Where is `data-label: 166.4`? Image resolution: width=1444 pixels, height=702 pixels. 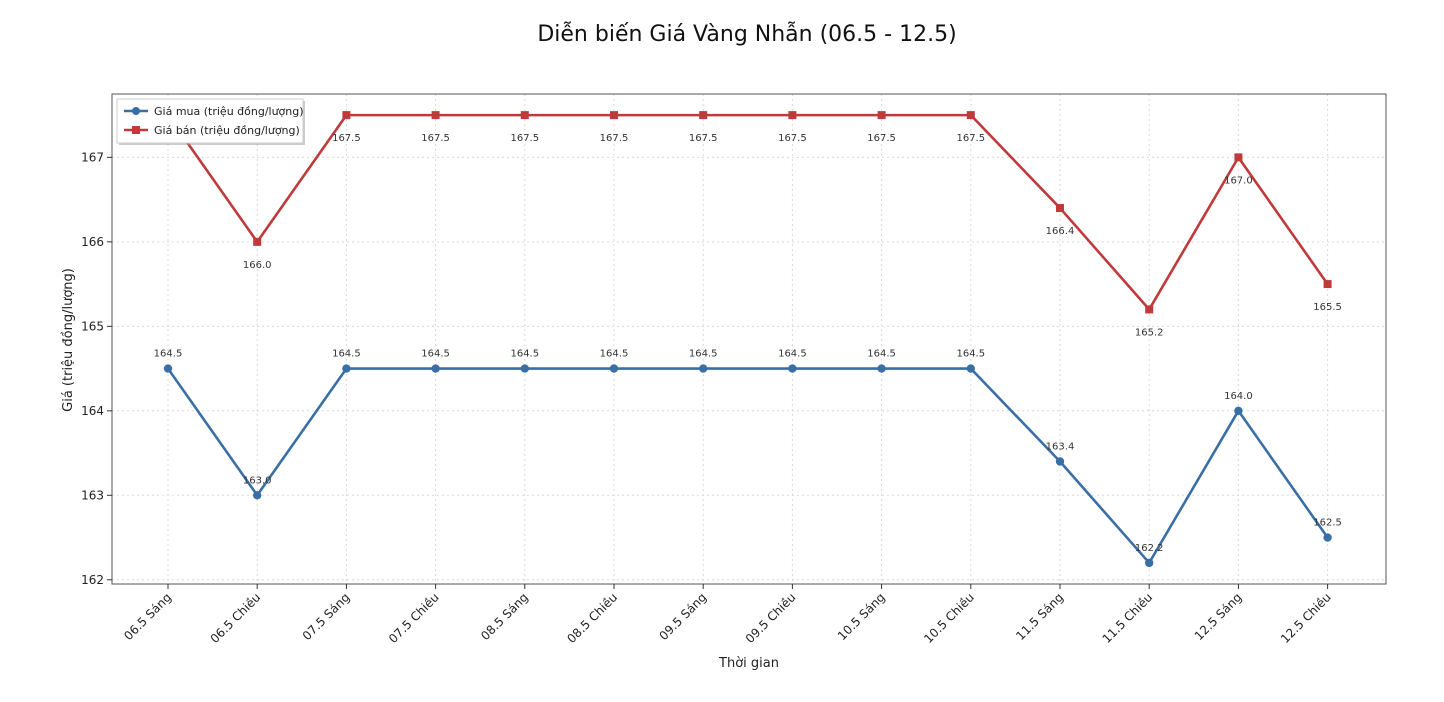 data-label: 166.4 is located at coordinates (1060, 231).